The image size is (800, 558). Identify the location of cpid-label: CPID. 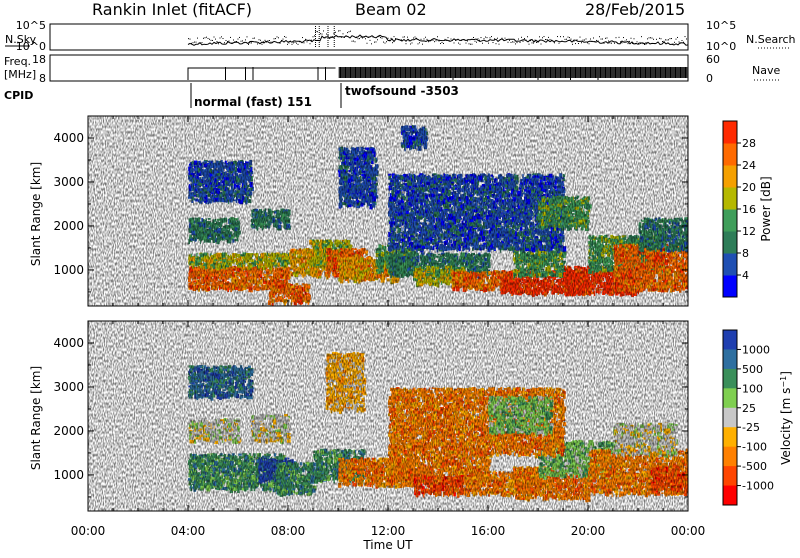
(18, 95).